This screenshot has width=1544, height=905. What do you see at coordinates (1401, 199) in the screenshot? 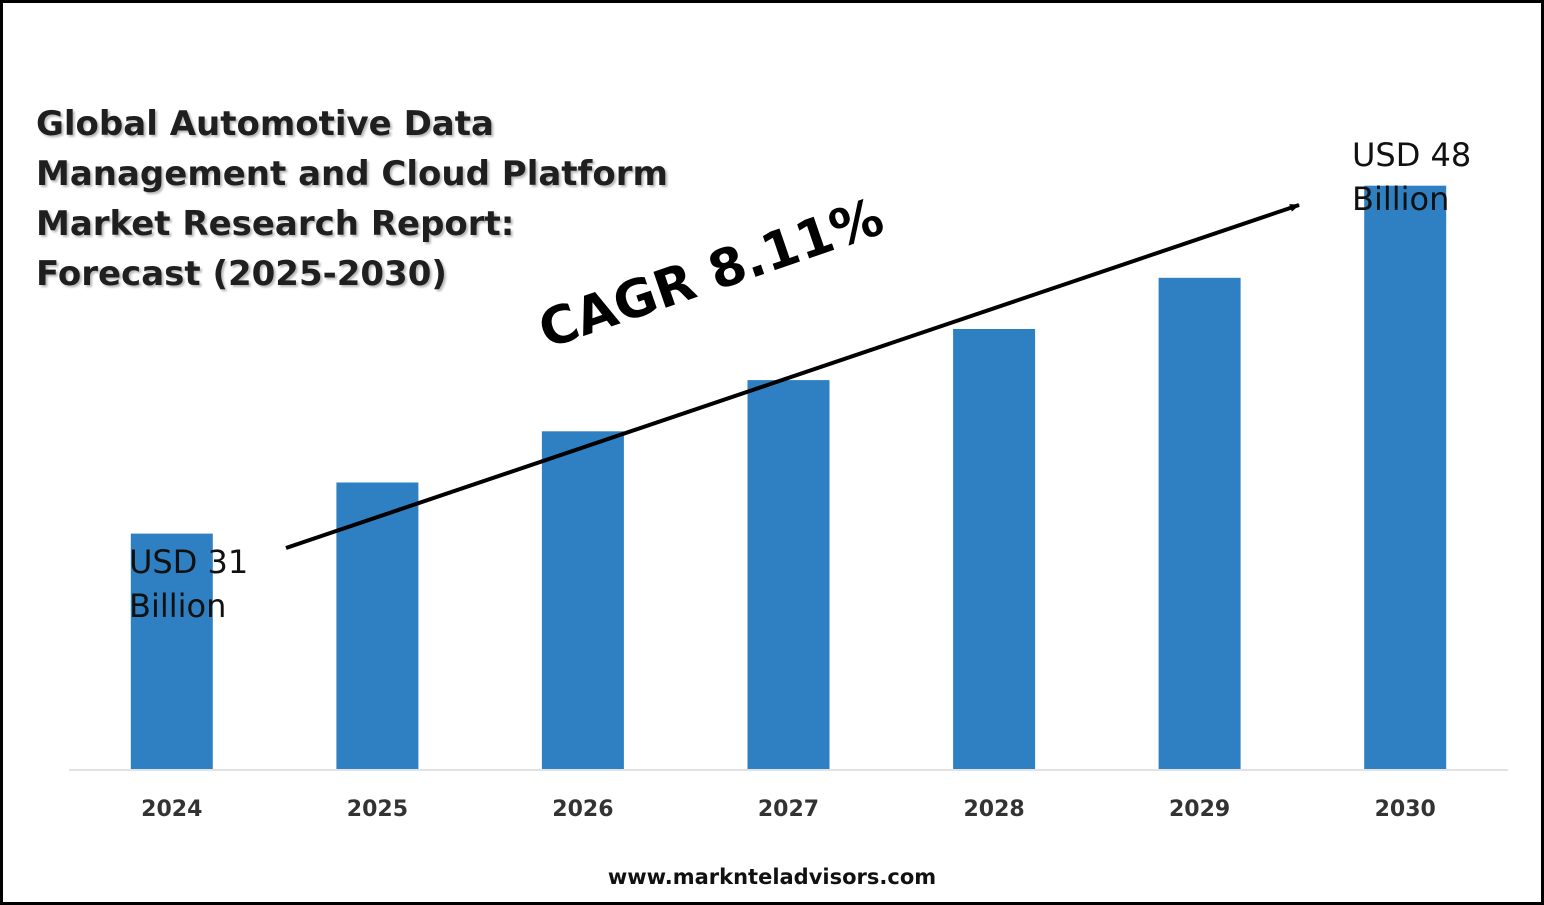
I see `end-value-unit: Billion` at bounding box center [1401, 199].